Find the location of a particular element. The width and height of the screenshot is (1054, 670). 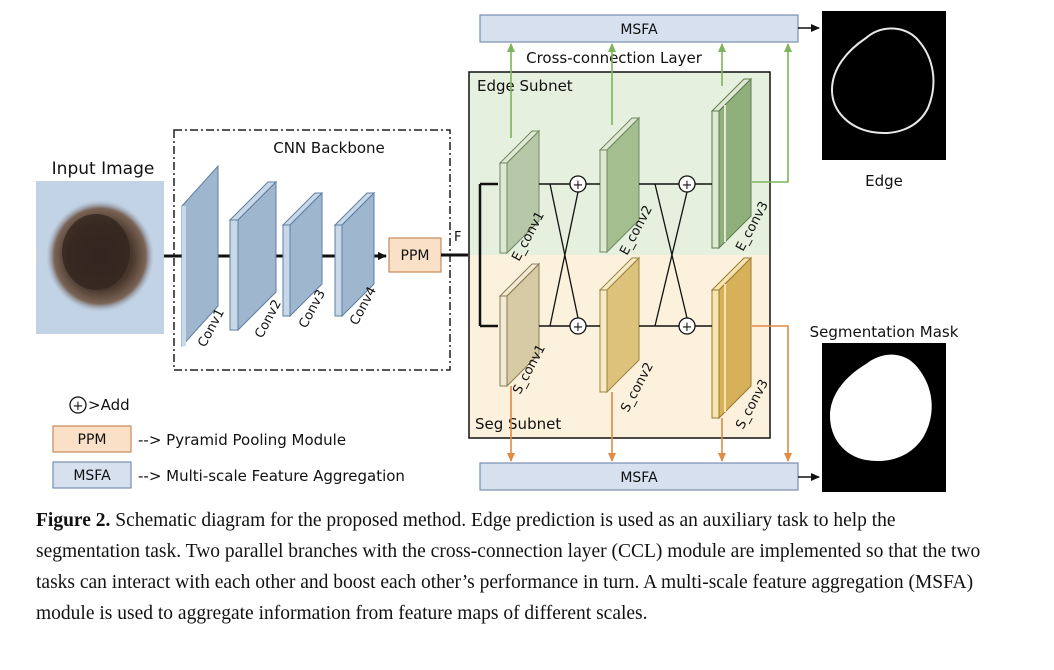

ppm-box is located at coordinates (415, 255).